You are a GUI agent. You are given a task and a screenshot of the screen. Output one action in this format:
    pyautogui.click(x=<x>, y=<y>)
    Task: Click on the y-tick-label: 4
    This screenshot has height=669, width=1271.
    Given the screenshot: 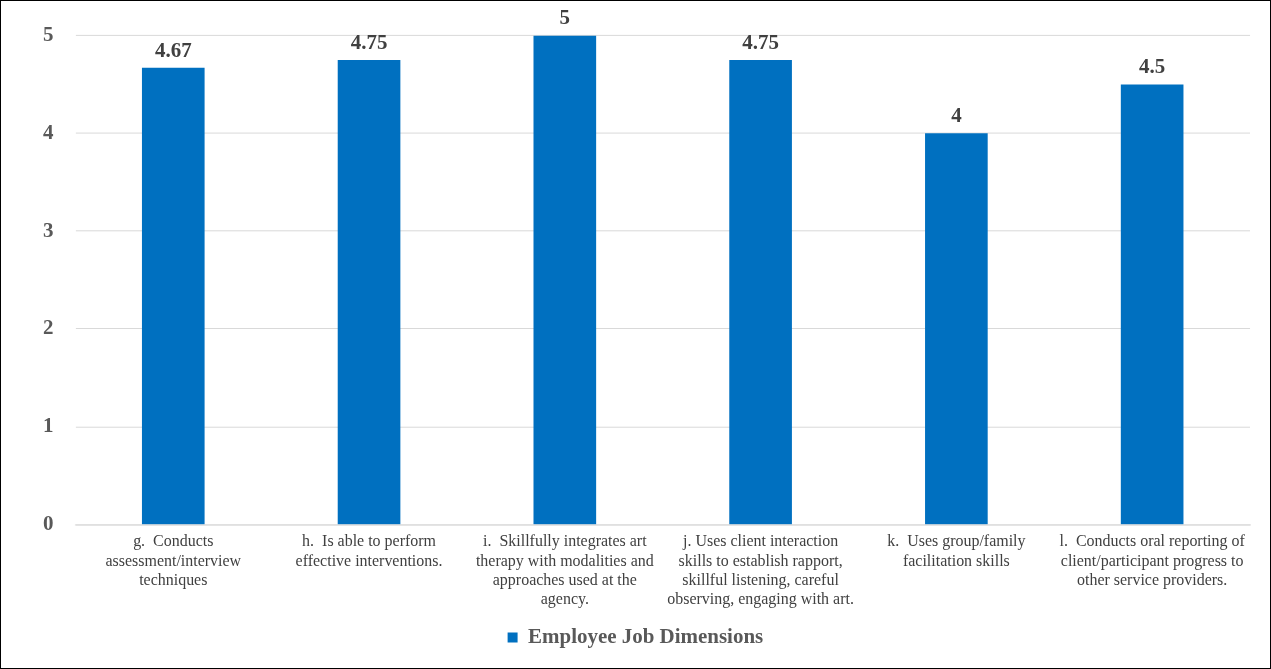 What is the action you would take?
    pyautogui.click(x=48, y=131)
    